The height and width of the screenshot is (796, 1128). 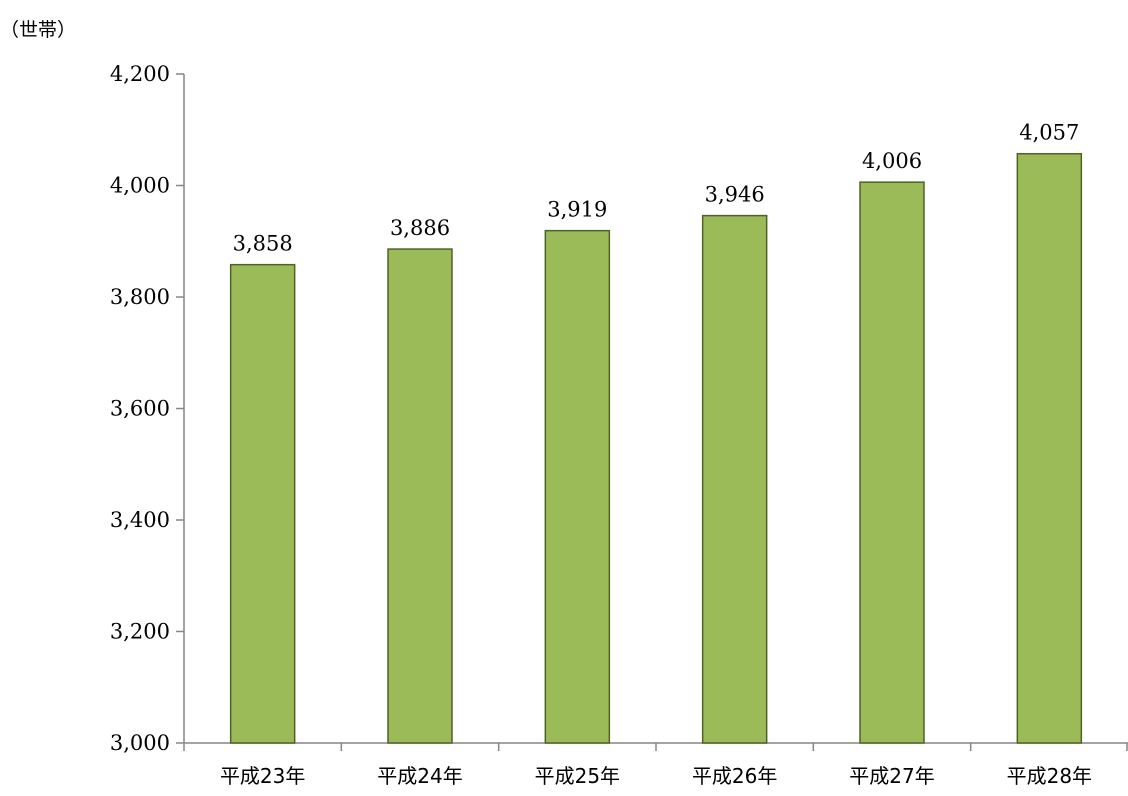 What do you see at coordinates (1049, 776) in the screenshot?
I see `x-category-label: 平成28年` at bounding box center [1049, 776].